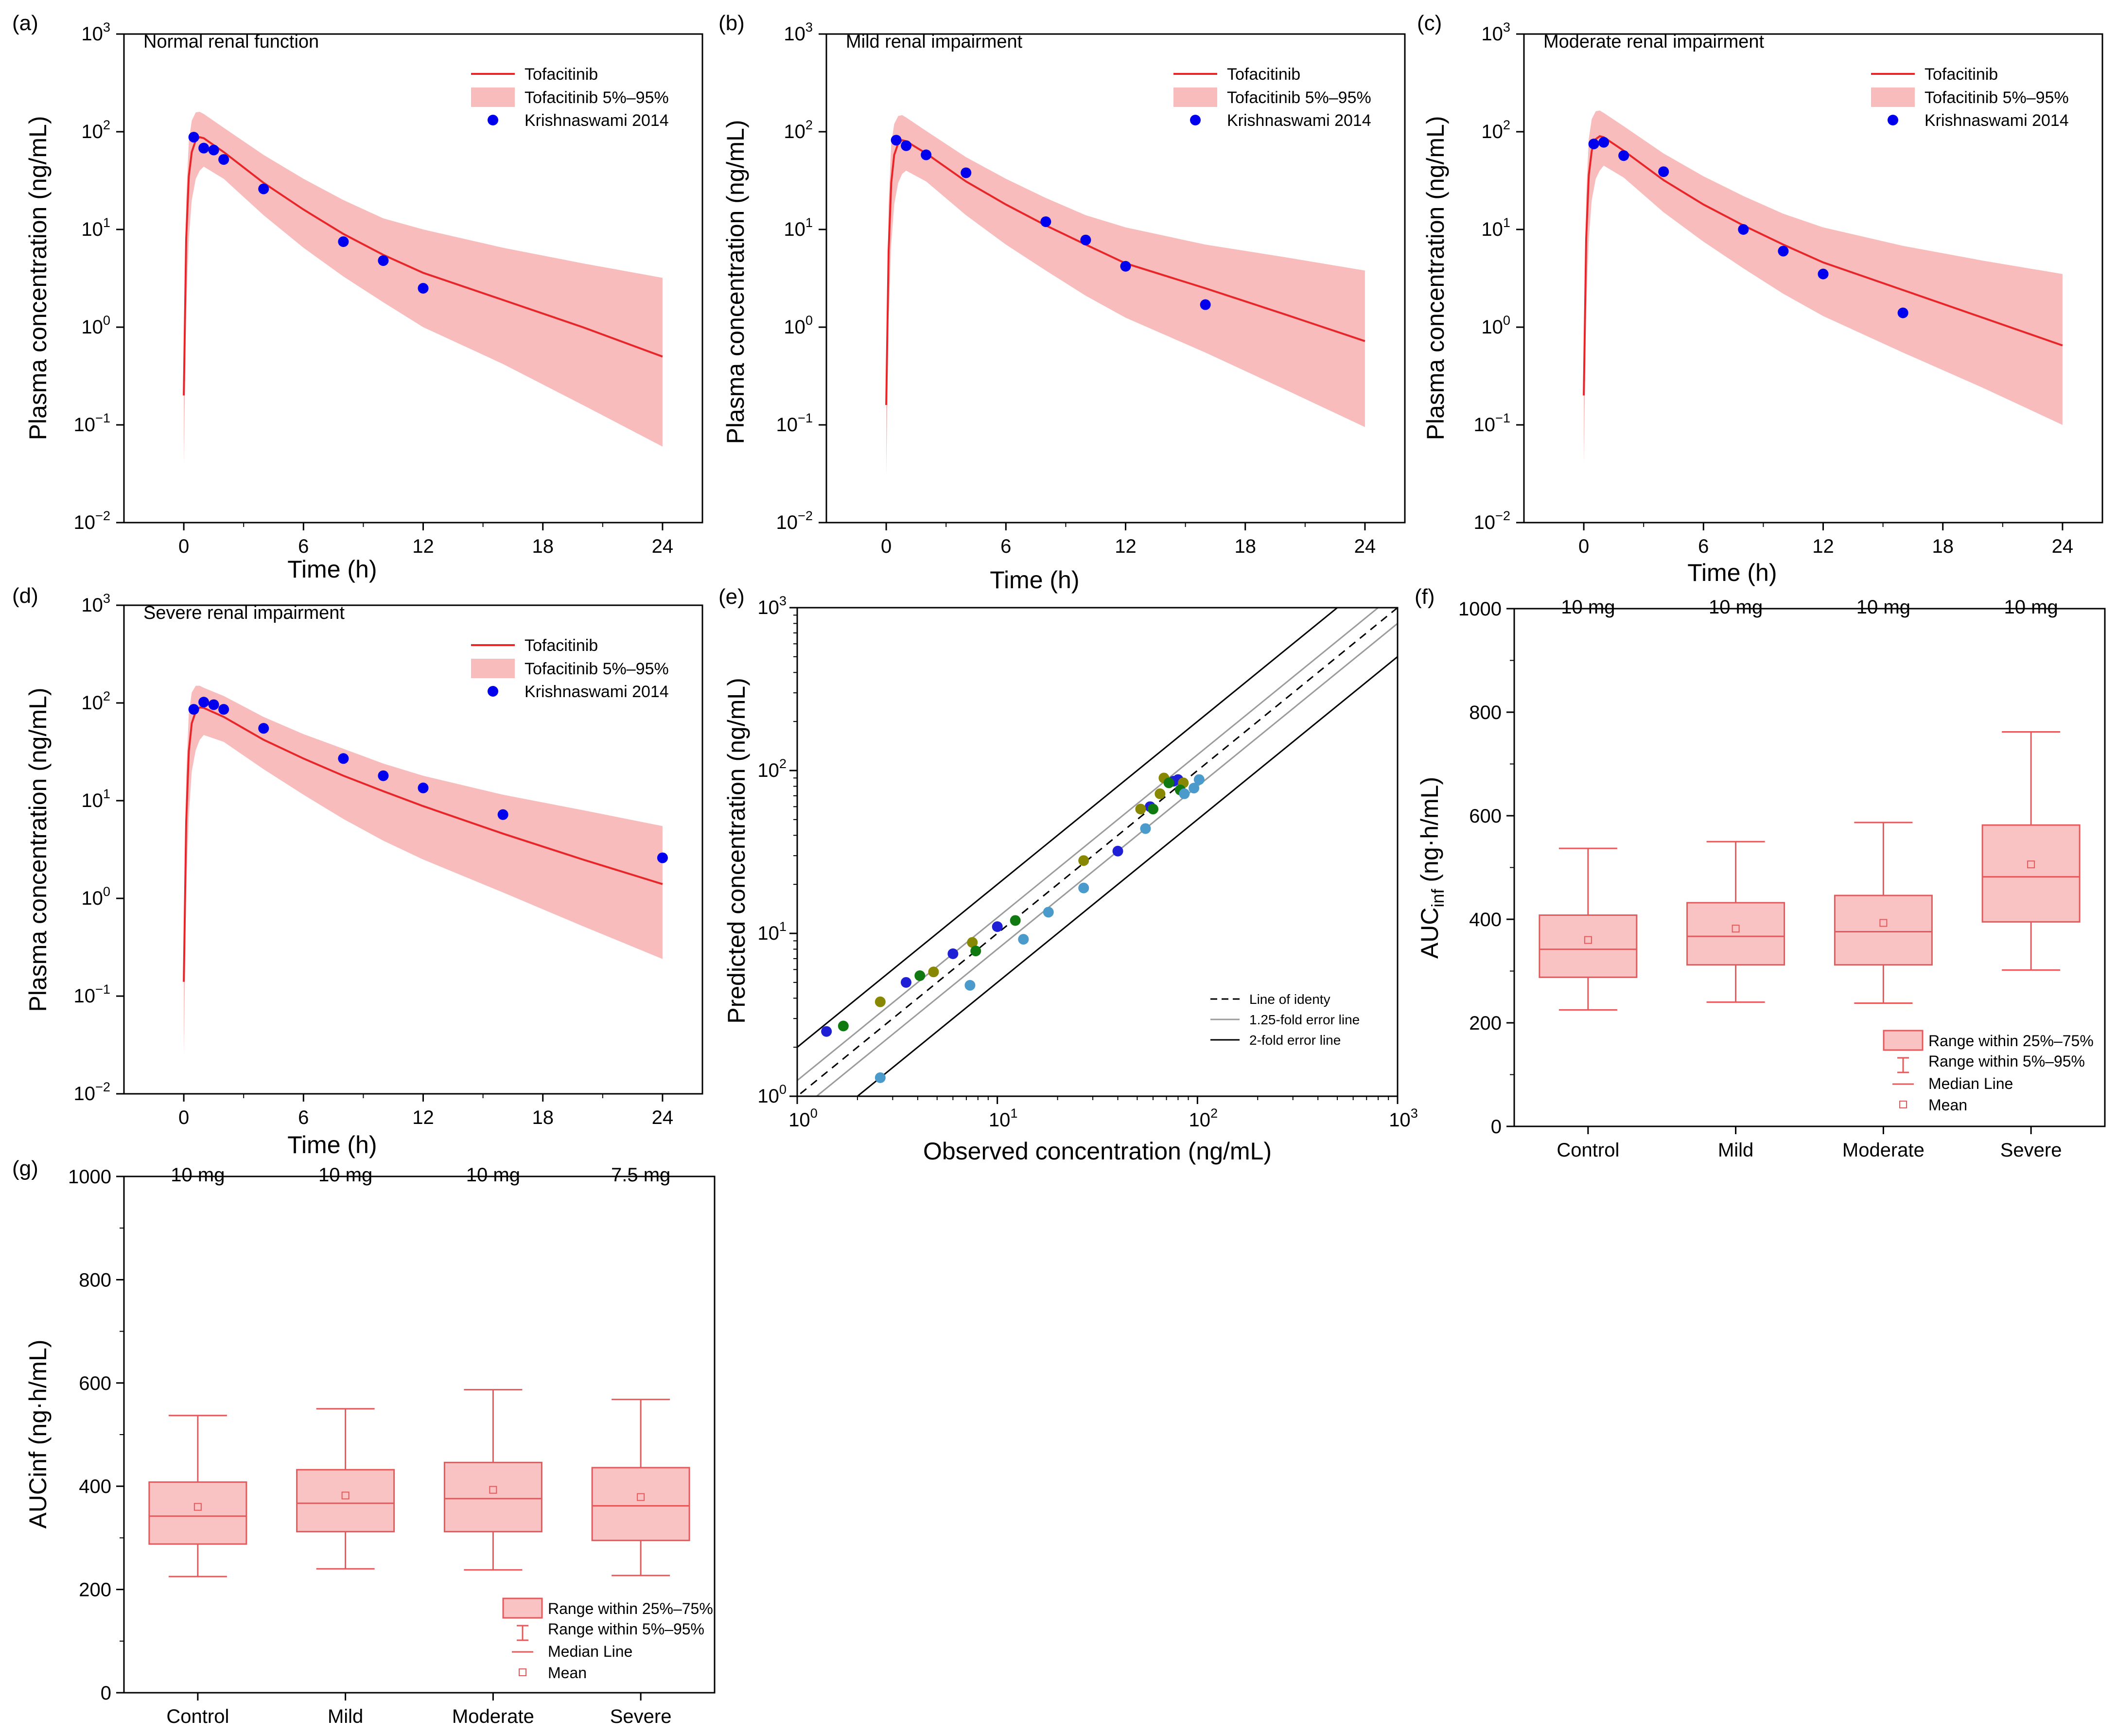 The height and width of the screenshot is (1736, 2117). Describe the element at coordinates (809, 223) in the screenshot. I see `y-tick-label-exp: 1` at that location.